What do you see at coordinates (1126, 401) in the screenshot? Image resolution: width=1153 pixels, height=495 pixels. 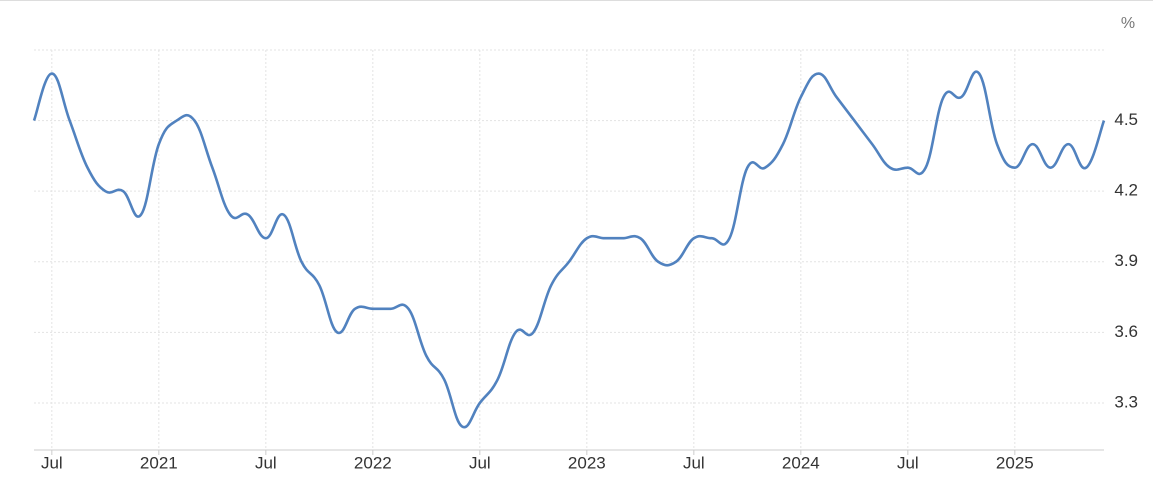 I see `y-tick-label: 3.3` at bounding box center [1126, 401].